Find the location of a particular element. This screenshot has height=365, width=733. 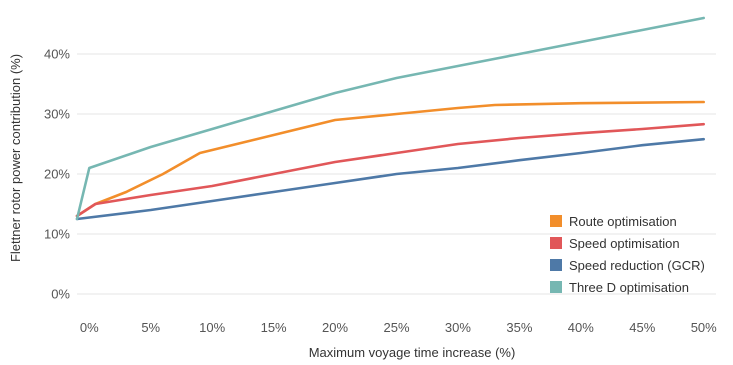

legend-swatch-speed-reduction-gcr is located at coordinates (556, 265).